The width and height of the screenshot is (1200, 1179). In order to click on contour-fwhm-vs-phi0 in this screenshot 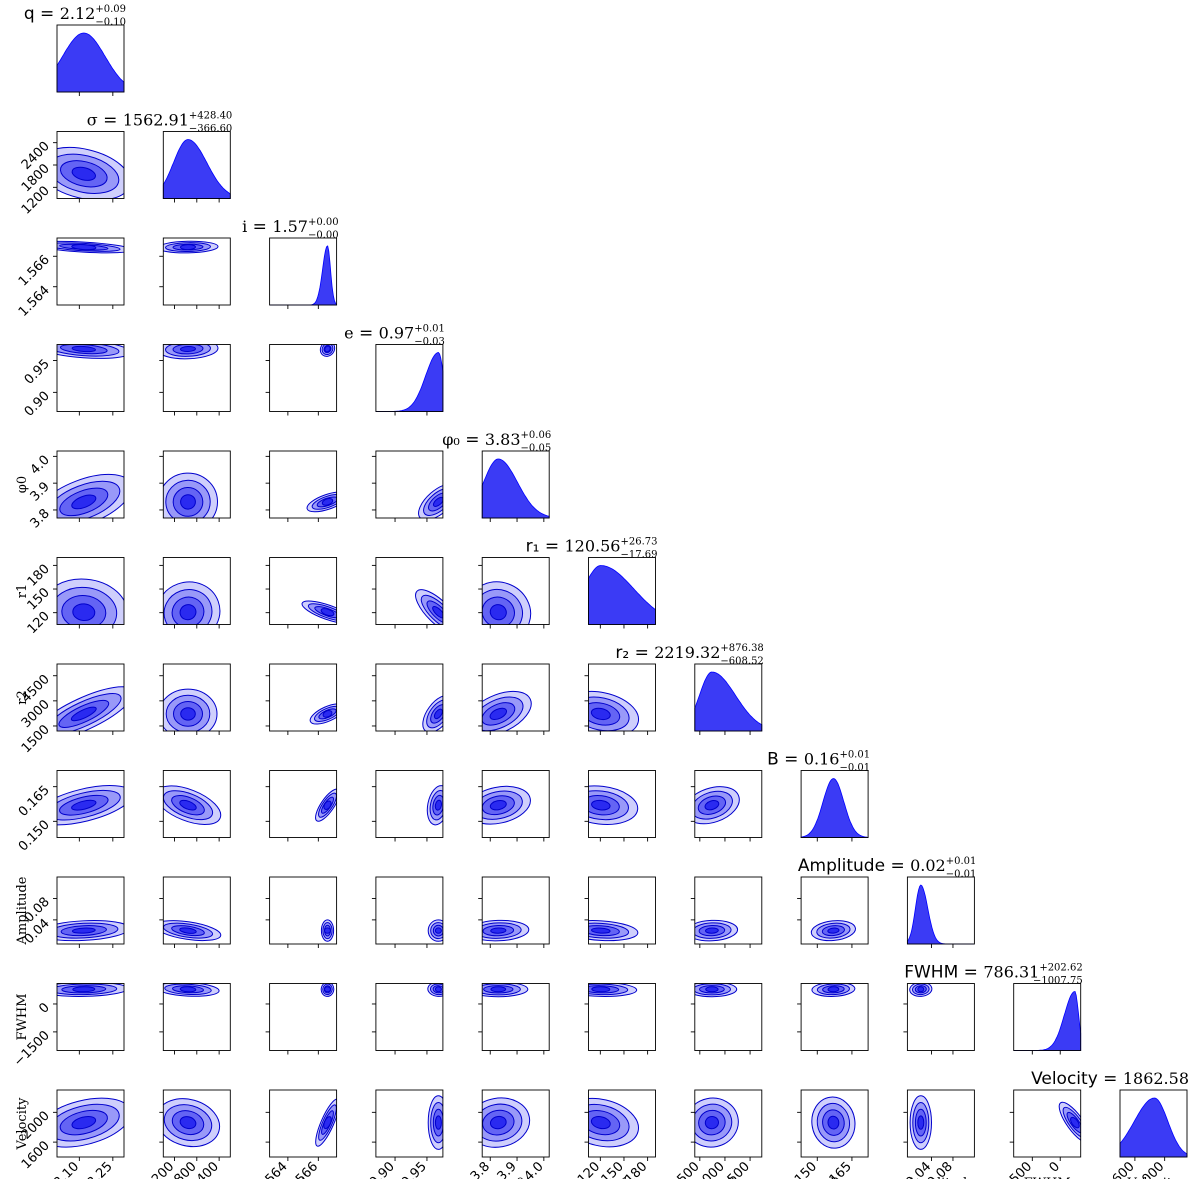, I will do `click(515, 1017)`.